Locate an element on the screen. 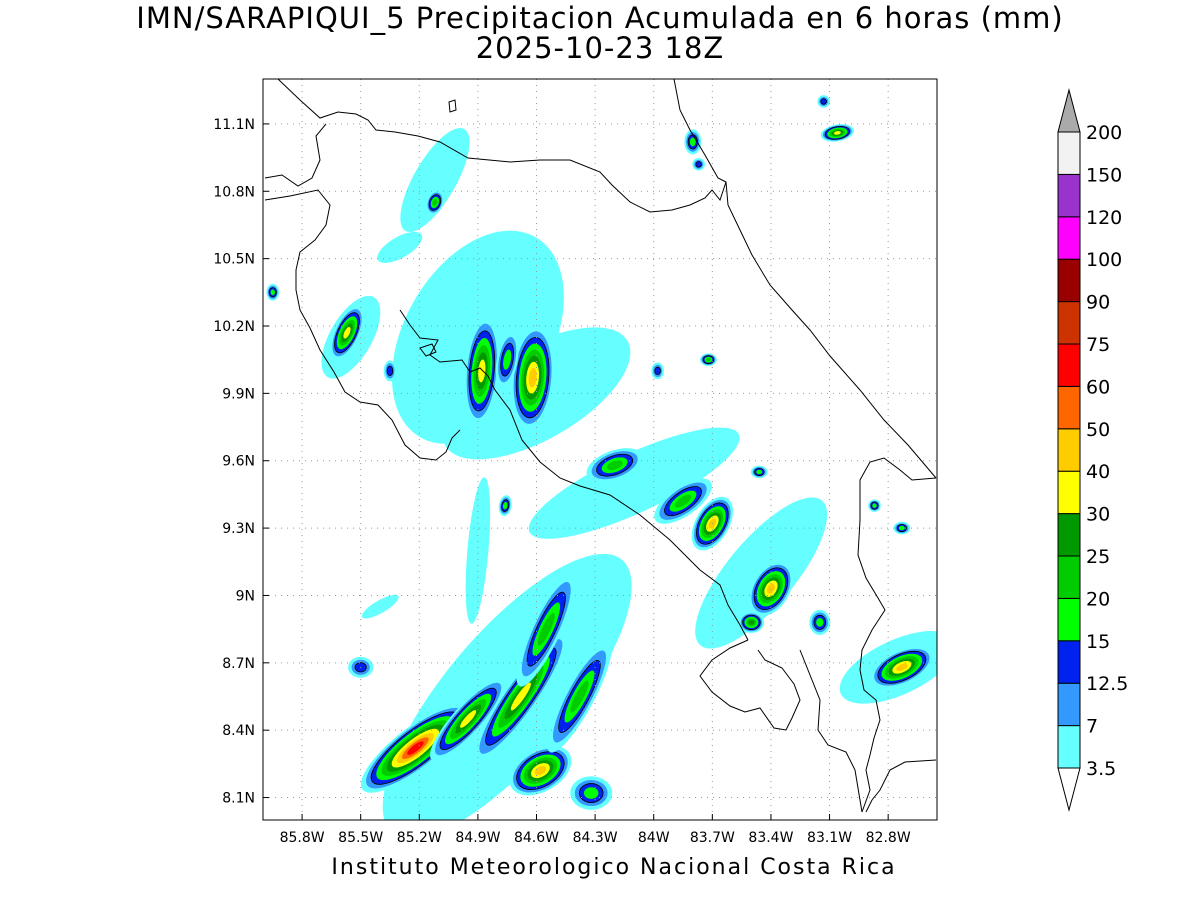  x-tick-label: 84W is located at coordinates (654, 838).